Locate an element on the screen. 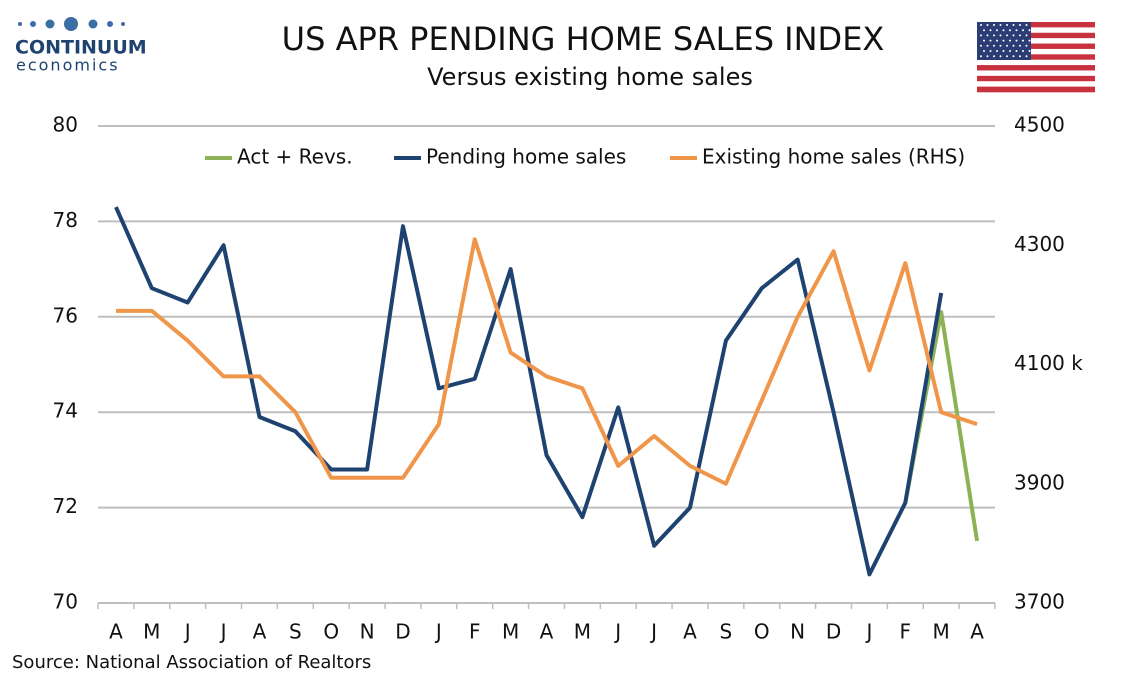 This screenshot has height=680, width=1134. legend-label: Existing home sales (RHS) is located at coordinates (833, 157).